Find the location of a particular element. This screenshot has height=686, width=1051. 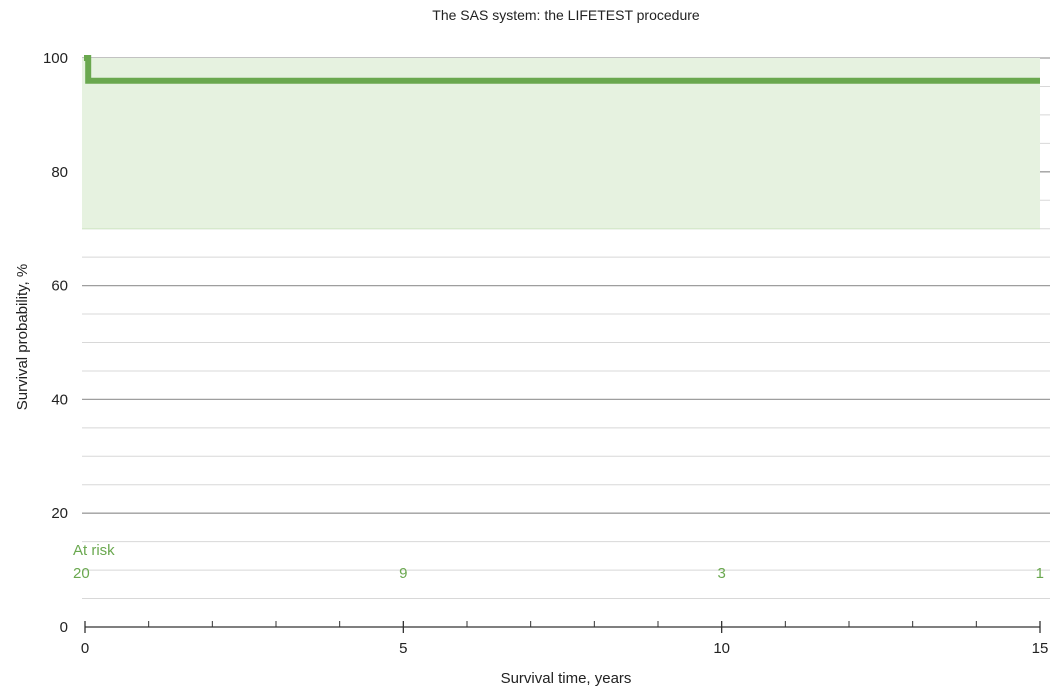

y-tick-label: 0 is located at coordinates (64, 627).